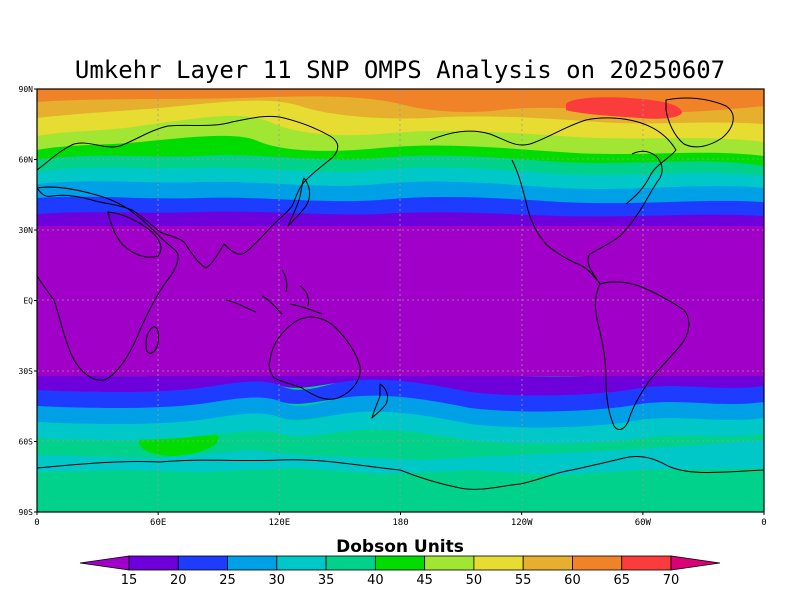  Describe the element at coordinates (400, 523) in the screenshot. I see `lon-tick-label: 180` at that location.